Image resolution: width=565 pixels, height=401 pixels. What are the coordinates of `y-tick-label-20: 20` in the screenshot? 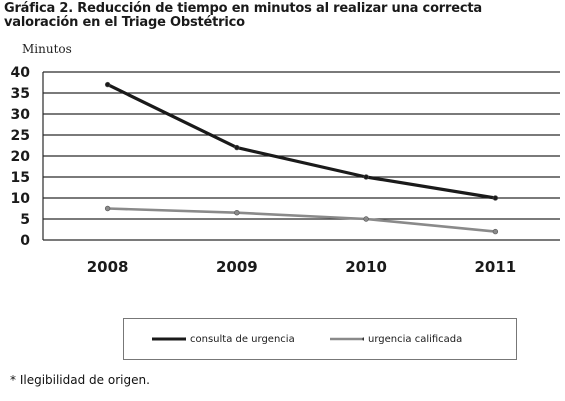 It's located at (21, 157).